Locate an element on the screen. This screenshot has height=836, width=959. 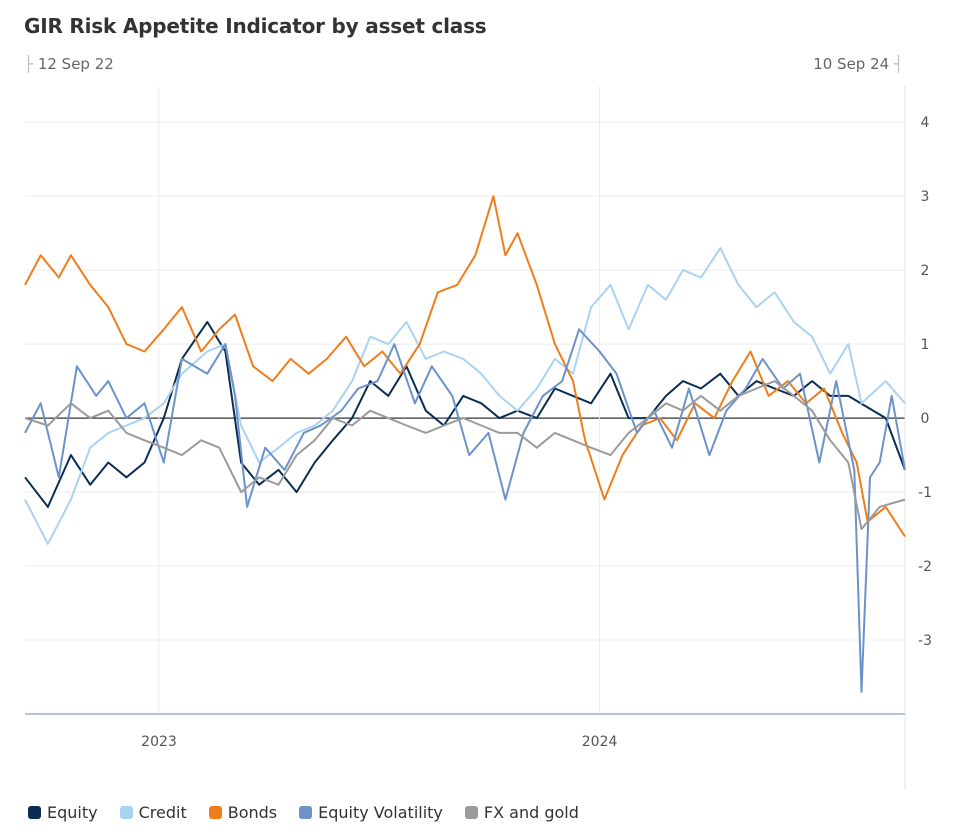
legend-label: FX and gold is located at coordinates (531, 812).